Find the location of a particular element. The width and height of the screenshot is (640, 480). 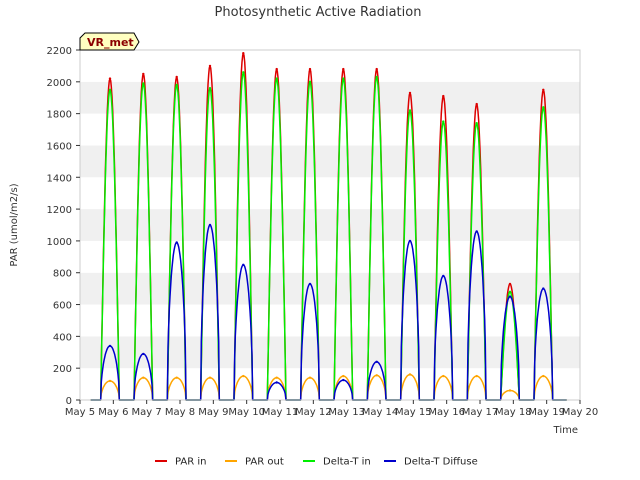

y-tick-label: 400 is located at coordinates (62, 337).